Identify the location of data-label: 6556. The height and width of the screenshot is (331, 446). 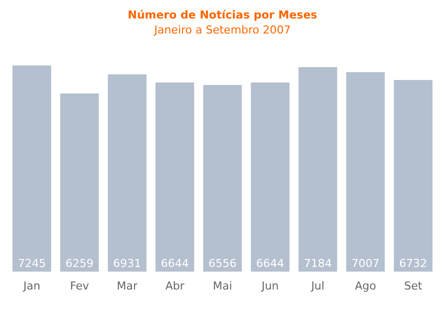
(222, 263).